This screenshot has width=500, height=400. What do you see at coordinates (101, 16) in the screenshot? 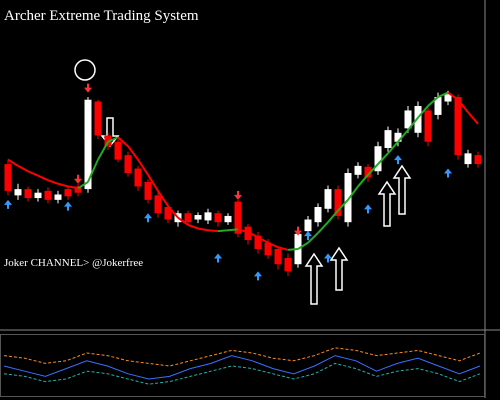
I see `chart-title: Archer Extreme Trading System` at bounding box center [101, 16].